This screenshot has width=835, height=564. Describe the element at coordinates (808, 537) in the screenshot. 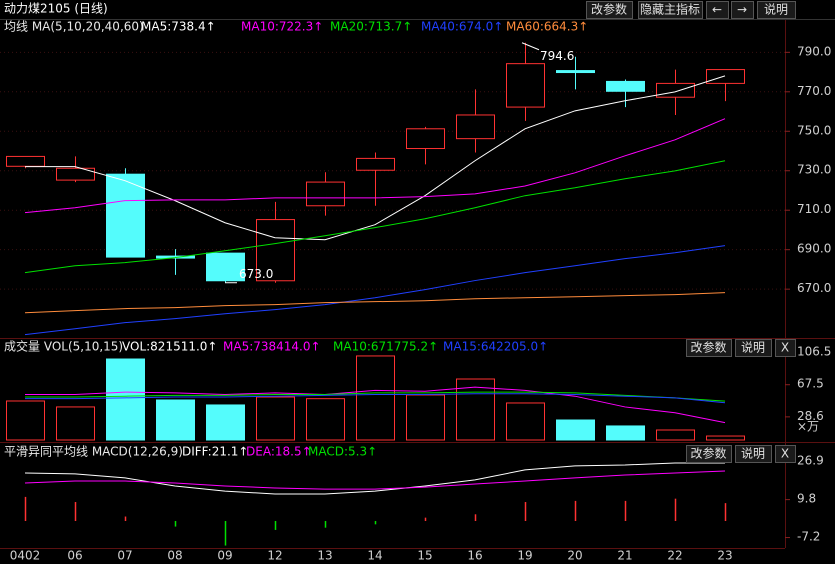

I see `y-tick-label: -7.2` at that location.